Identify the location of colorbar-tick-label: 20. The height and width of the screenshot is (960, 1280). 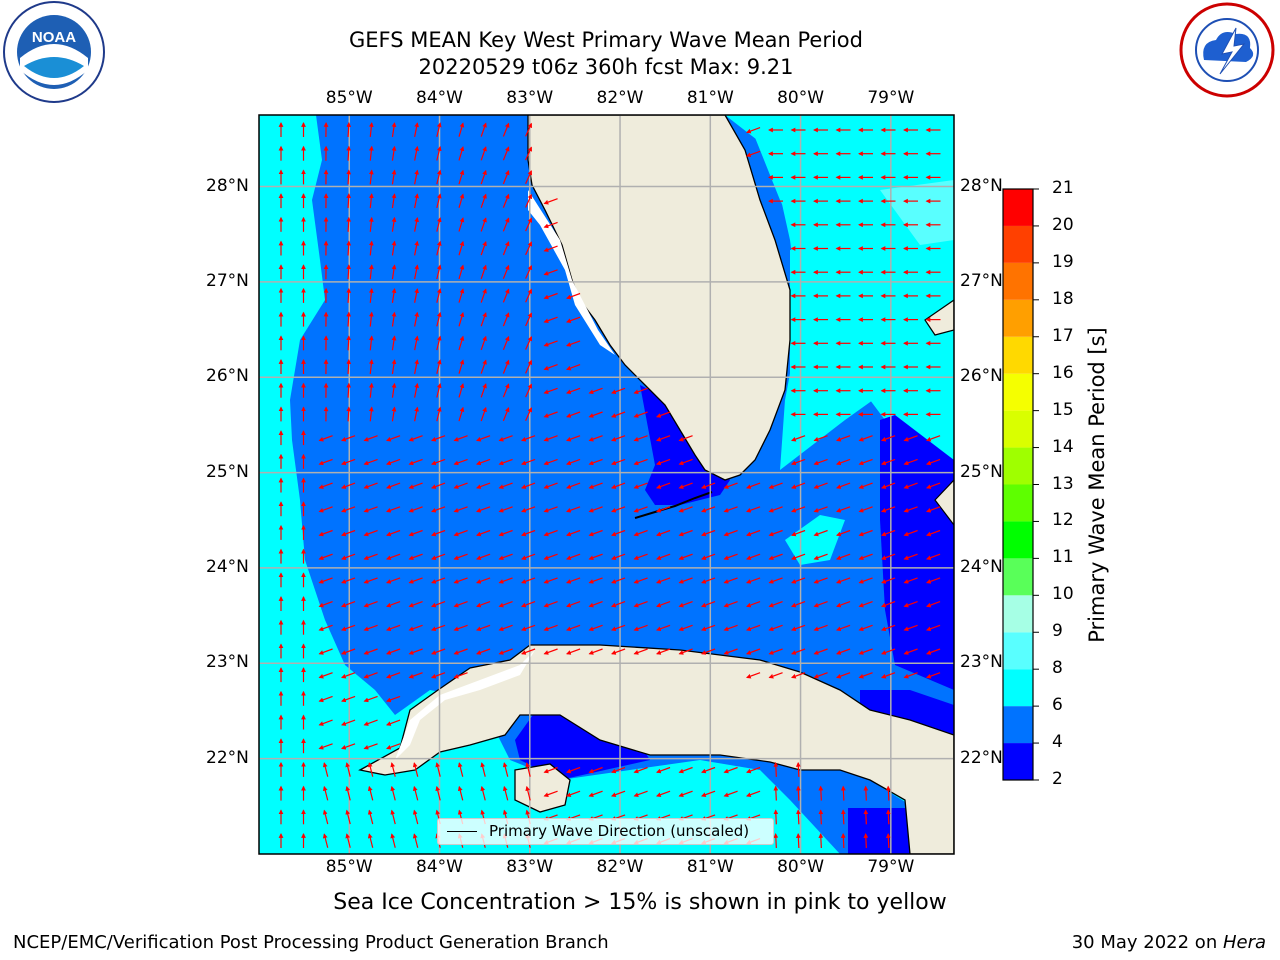
(1063, 224).